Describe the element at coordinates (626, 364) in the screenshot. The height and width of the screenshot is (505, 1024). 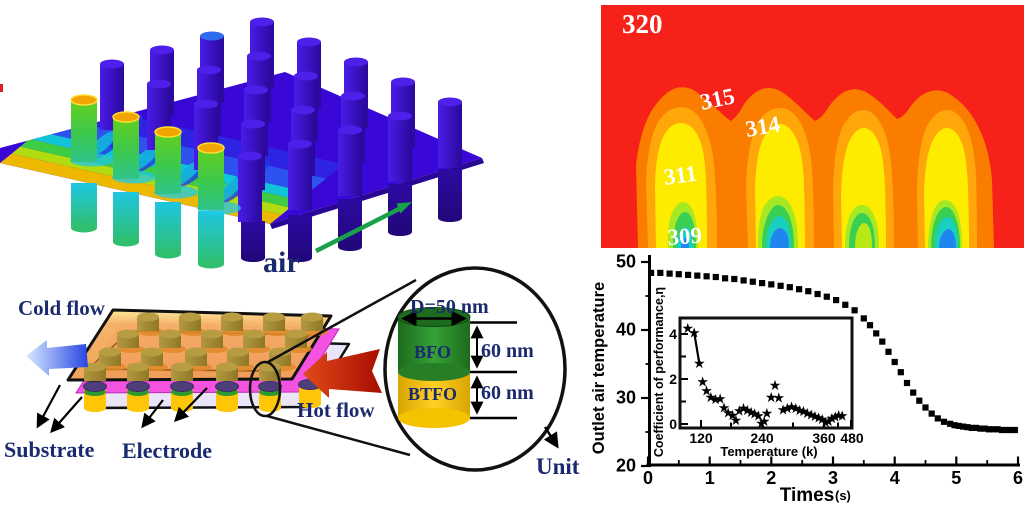
I see `y-tick-labels: 50 40 30 20` at that location.